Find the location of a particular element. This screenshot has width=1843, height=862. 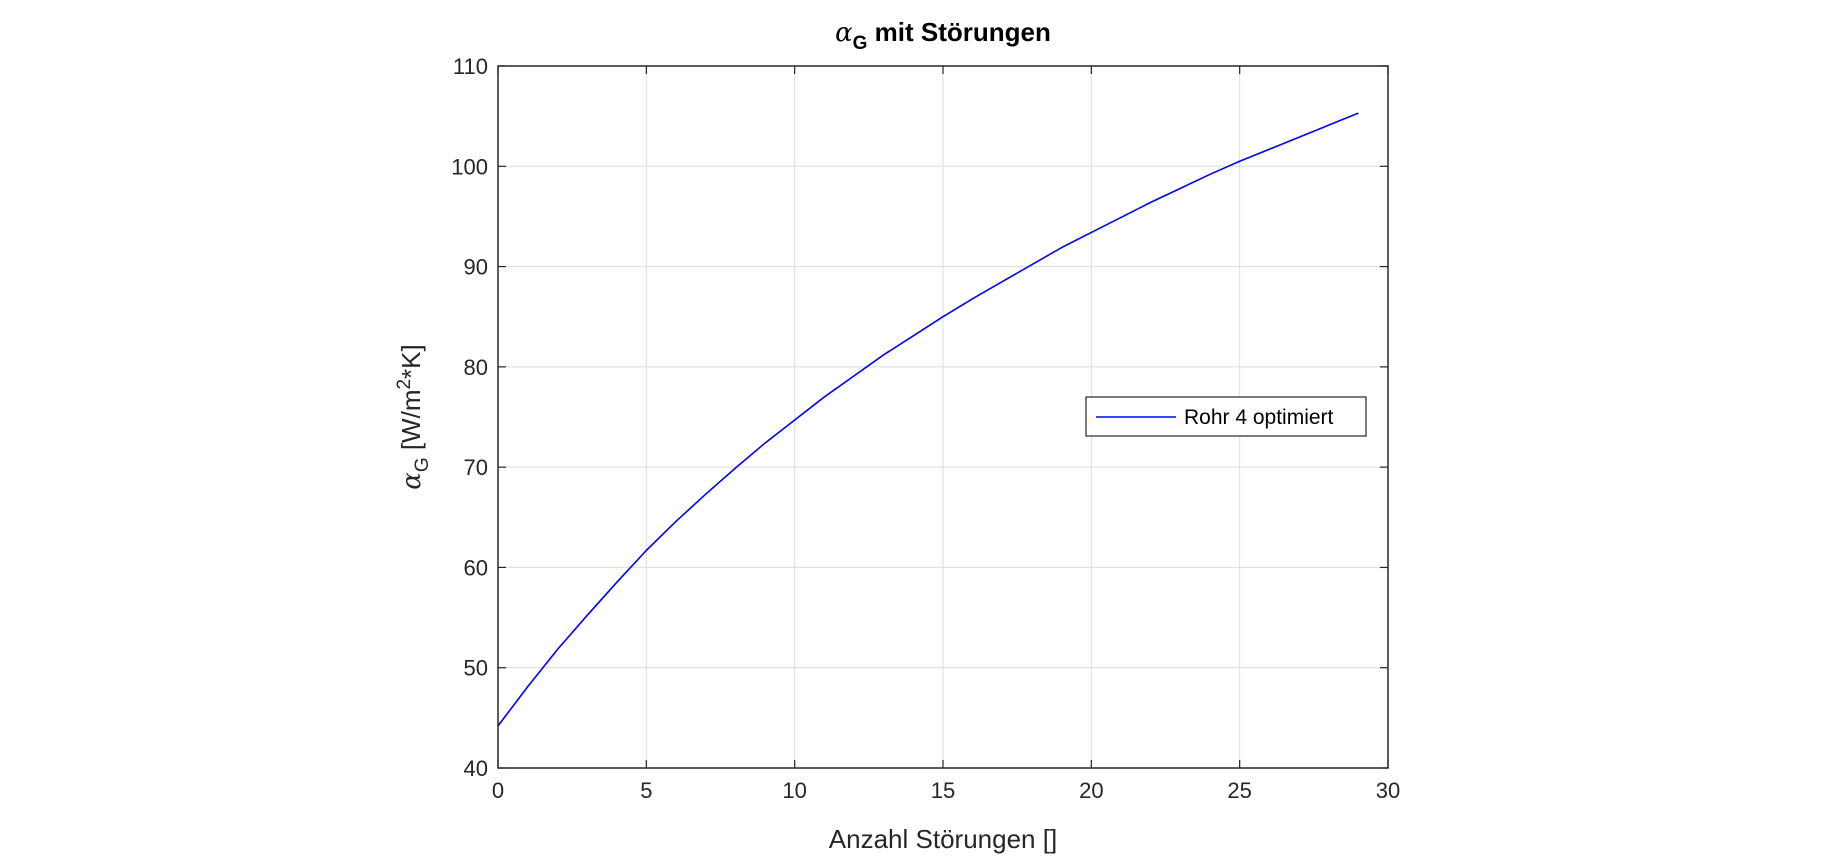

y-axis-title: αG [W/m2*K] is located at coordinates (413, 416).